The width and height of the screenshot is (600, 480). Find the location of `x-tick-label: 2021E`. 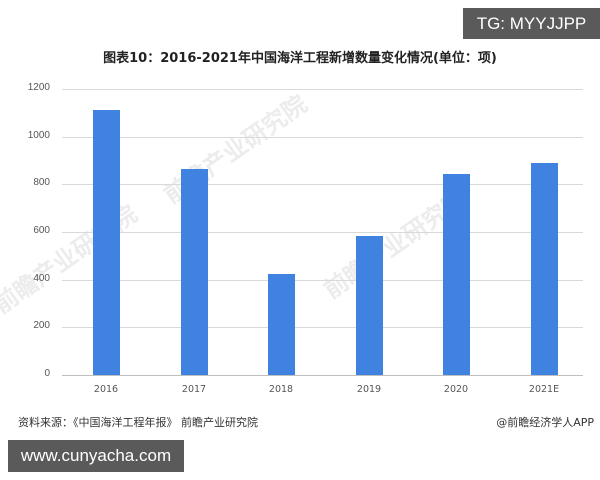

x-tick-label: 2021E is located at coordinates (544, 389).